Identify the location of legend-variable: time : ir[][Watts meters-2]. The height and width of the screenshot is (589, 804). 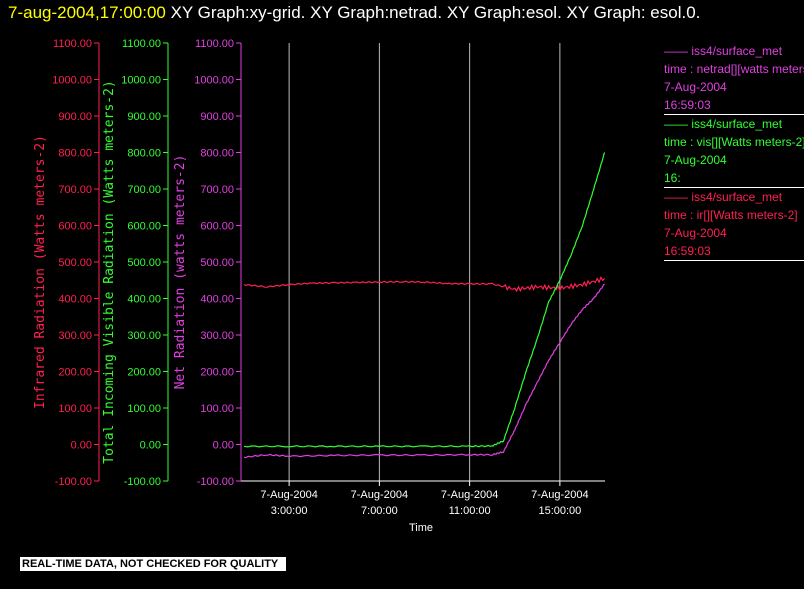
(731, 215).